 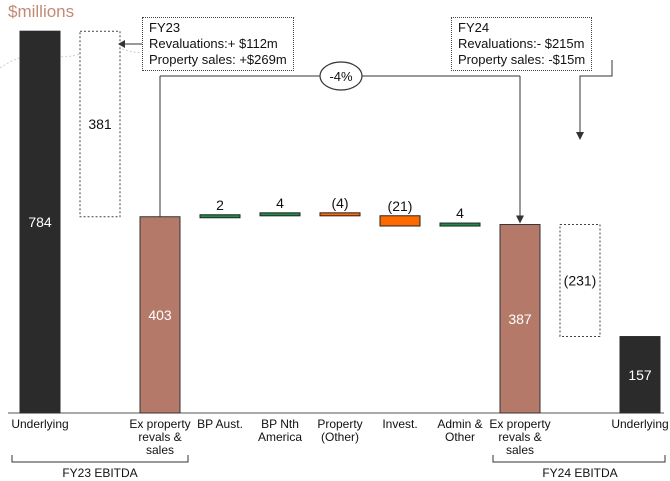 I want to click on value-label-3: 2, so click(x=220, y=205).